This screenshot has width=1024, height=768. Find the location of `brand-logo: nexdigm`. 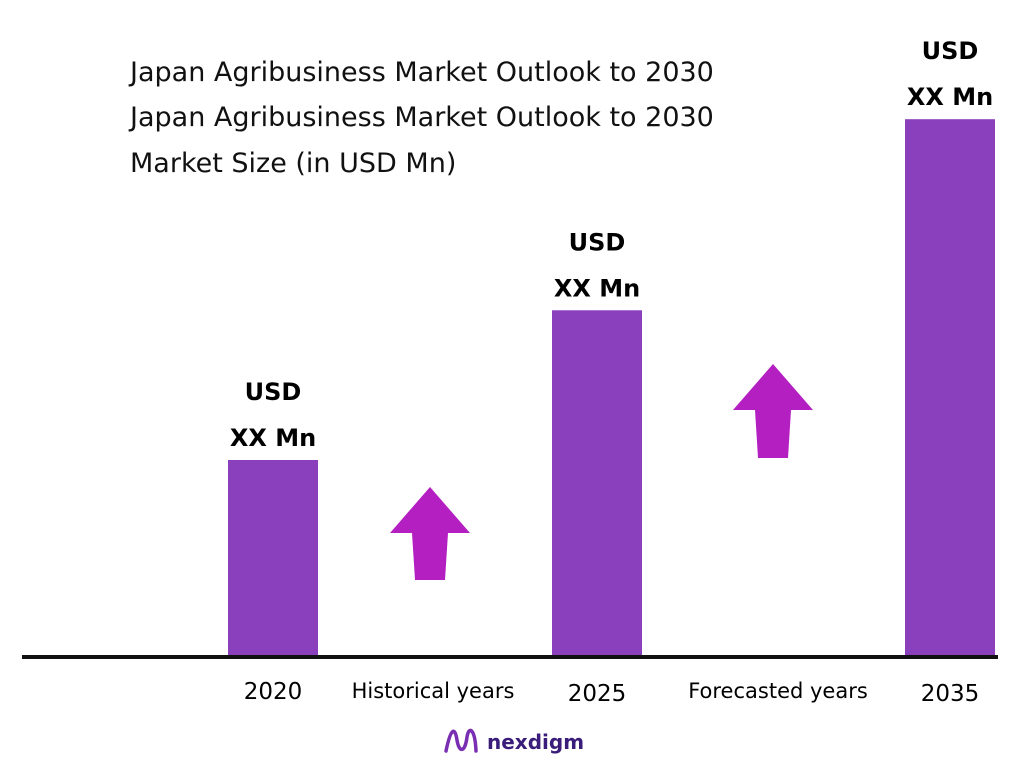

brand-logo: nexdigm is located at coordinates (513, 742).